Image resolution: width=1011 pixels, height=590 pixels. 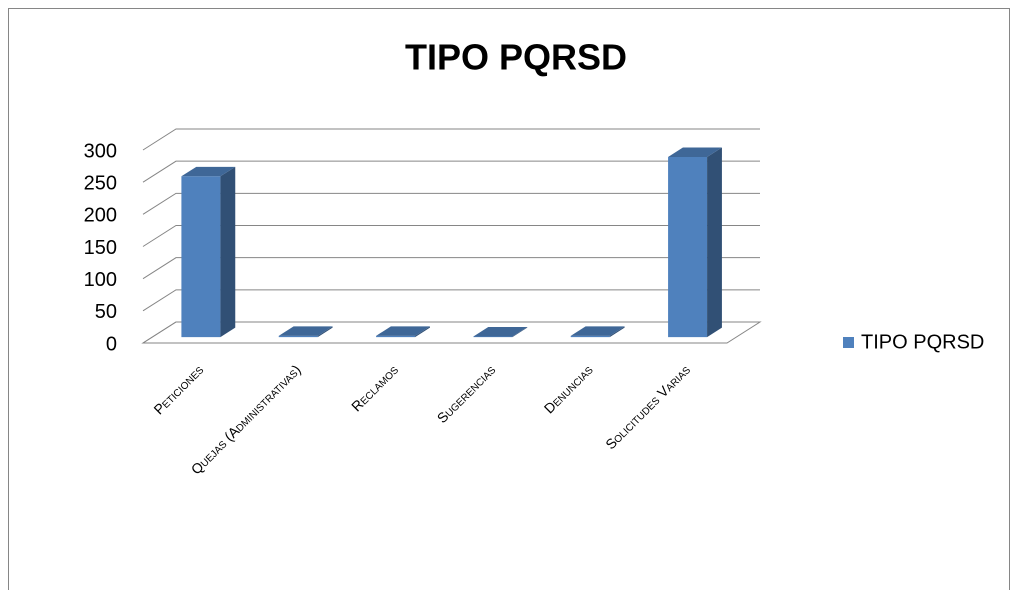 What do you see at coordinates (100, 151) in the screenshot?
I see `y-tick-label: 300` at bounding box center [100, 151].